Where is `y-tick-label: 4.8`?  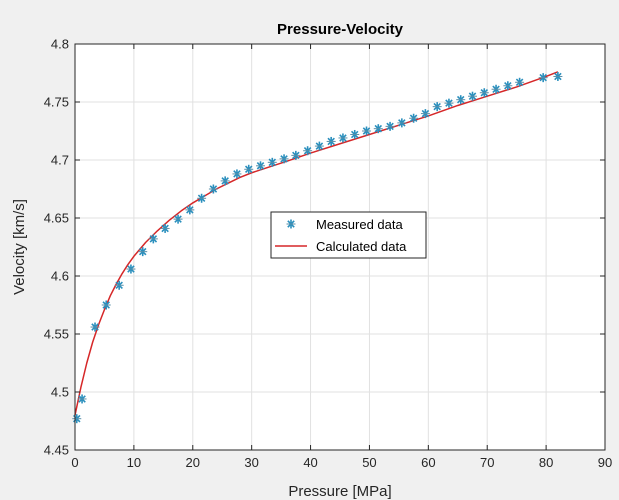
y-tick-label: 4.8 is located at coordinates (60, 44).